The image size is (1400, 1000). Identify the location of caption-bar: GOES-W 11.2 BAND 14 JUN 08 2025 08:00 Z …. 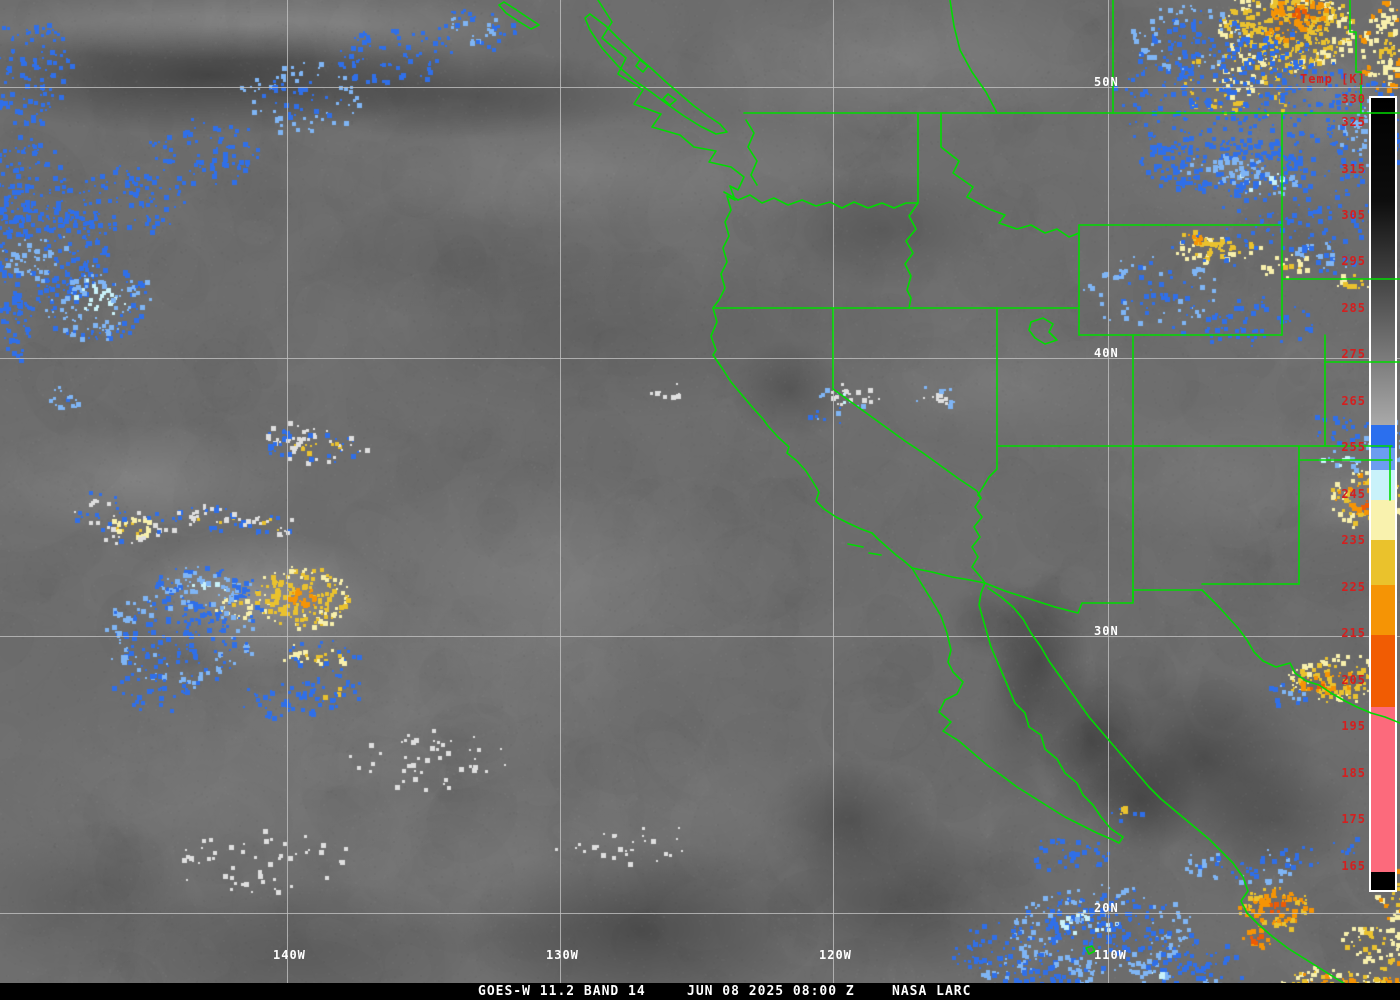
(700, 991).